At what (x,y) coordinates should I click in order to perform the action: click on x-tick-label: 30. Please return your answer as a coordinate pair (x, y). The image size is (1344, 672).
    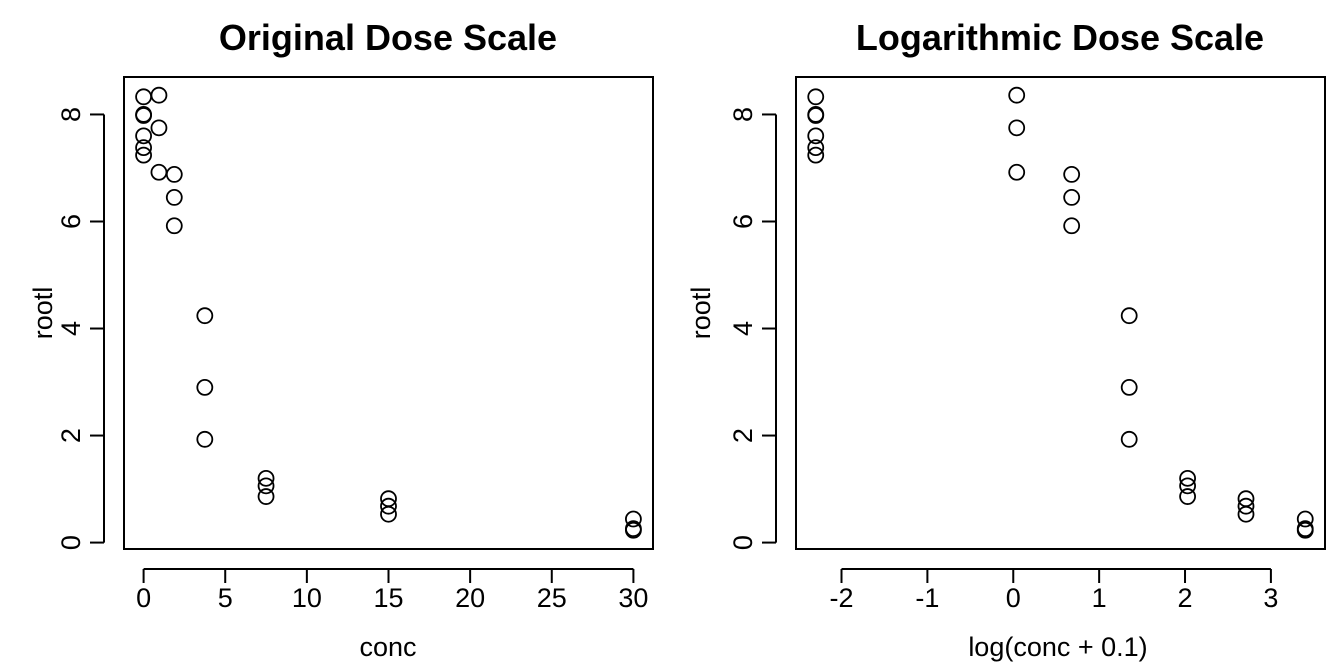
    Looking at the image, I should click on (633, 598).